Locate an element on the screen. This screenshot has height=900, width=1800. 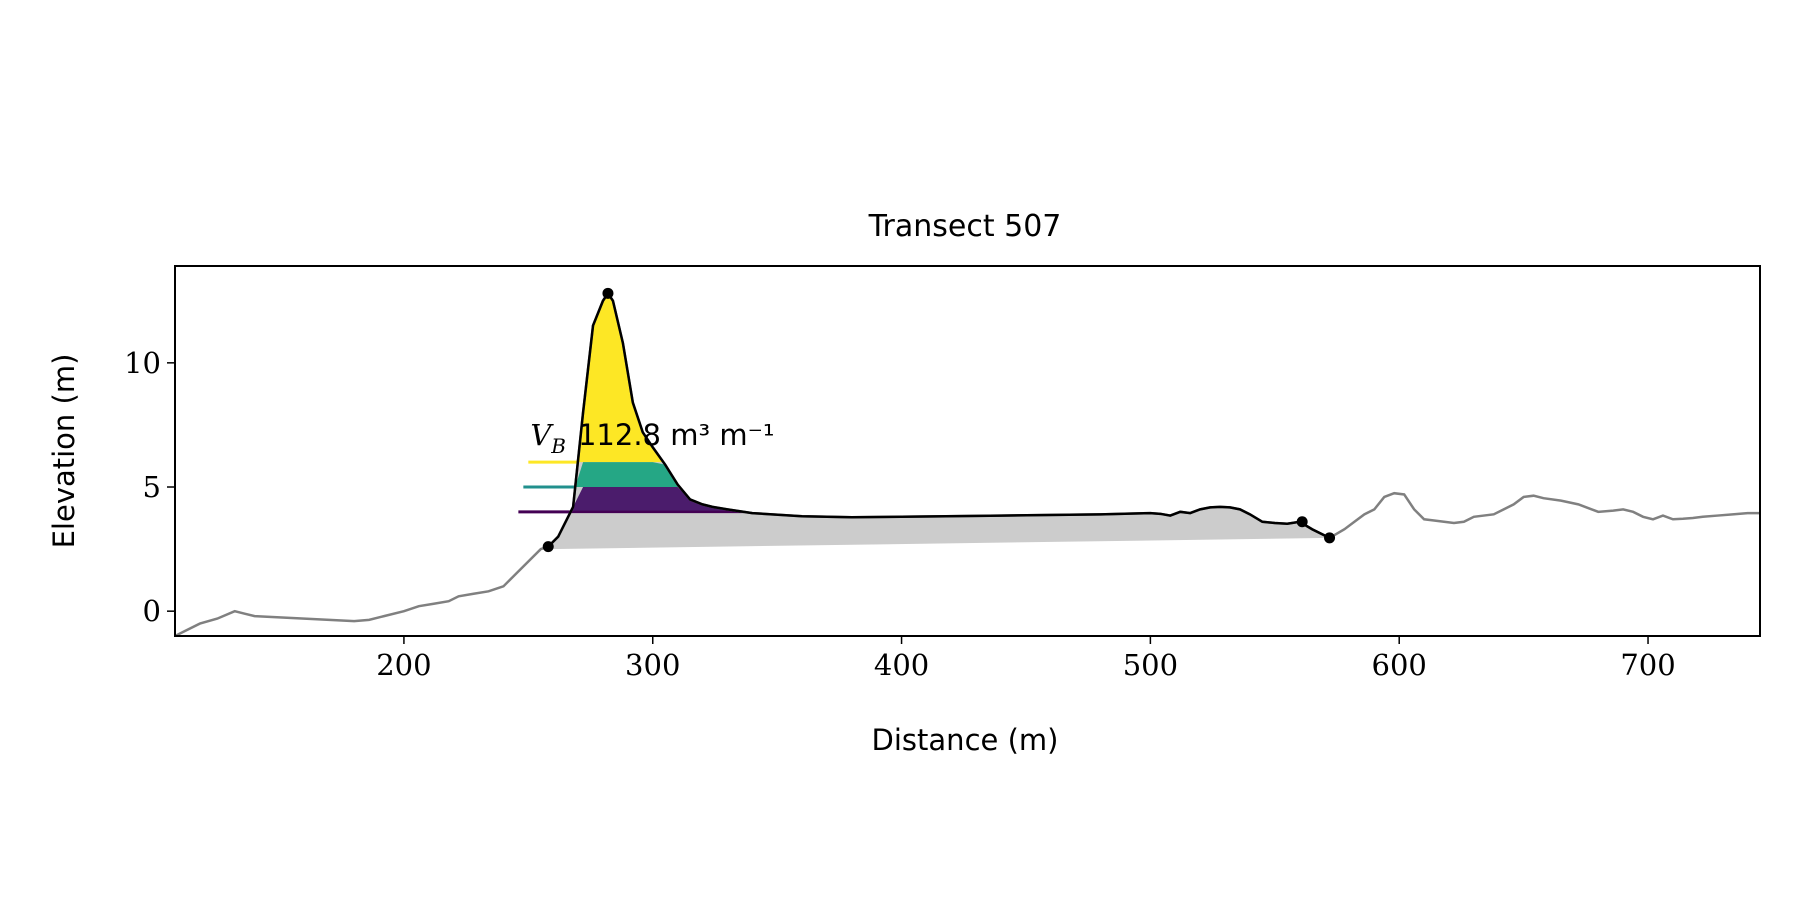
y-tick-label: 0 is located at coordinates (152, 611).